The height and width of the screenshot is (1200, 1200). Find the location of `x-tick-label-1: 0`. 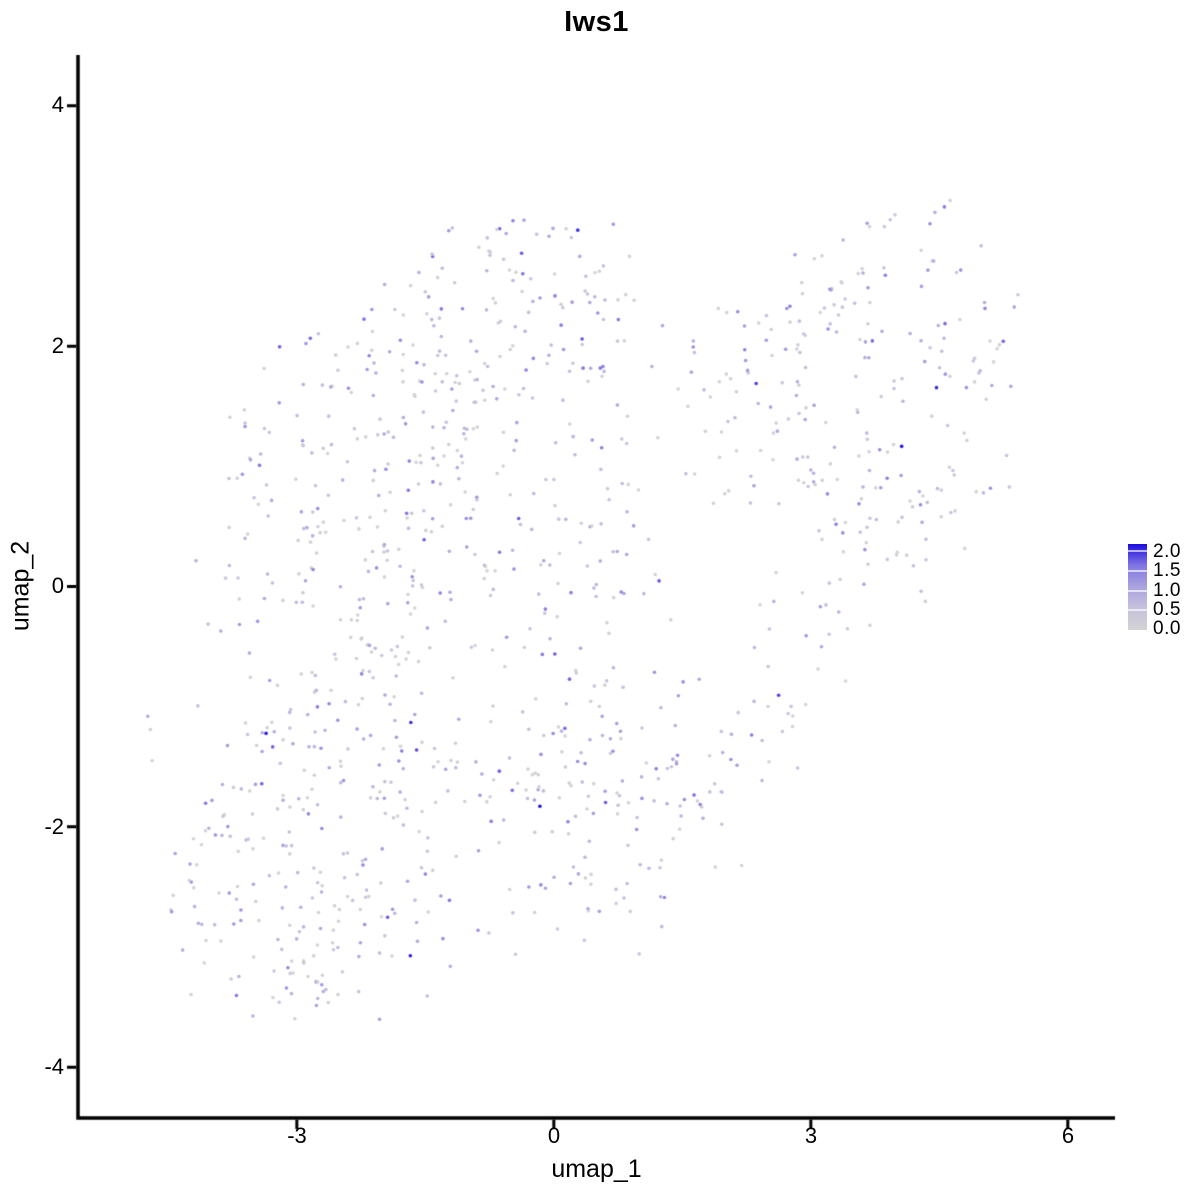

x-tick-label-1: 0 is located at coordinates (554, 1135).